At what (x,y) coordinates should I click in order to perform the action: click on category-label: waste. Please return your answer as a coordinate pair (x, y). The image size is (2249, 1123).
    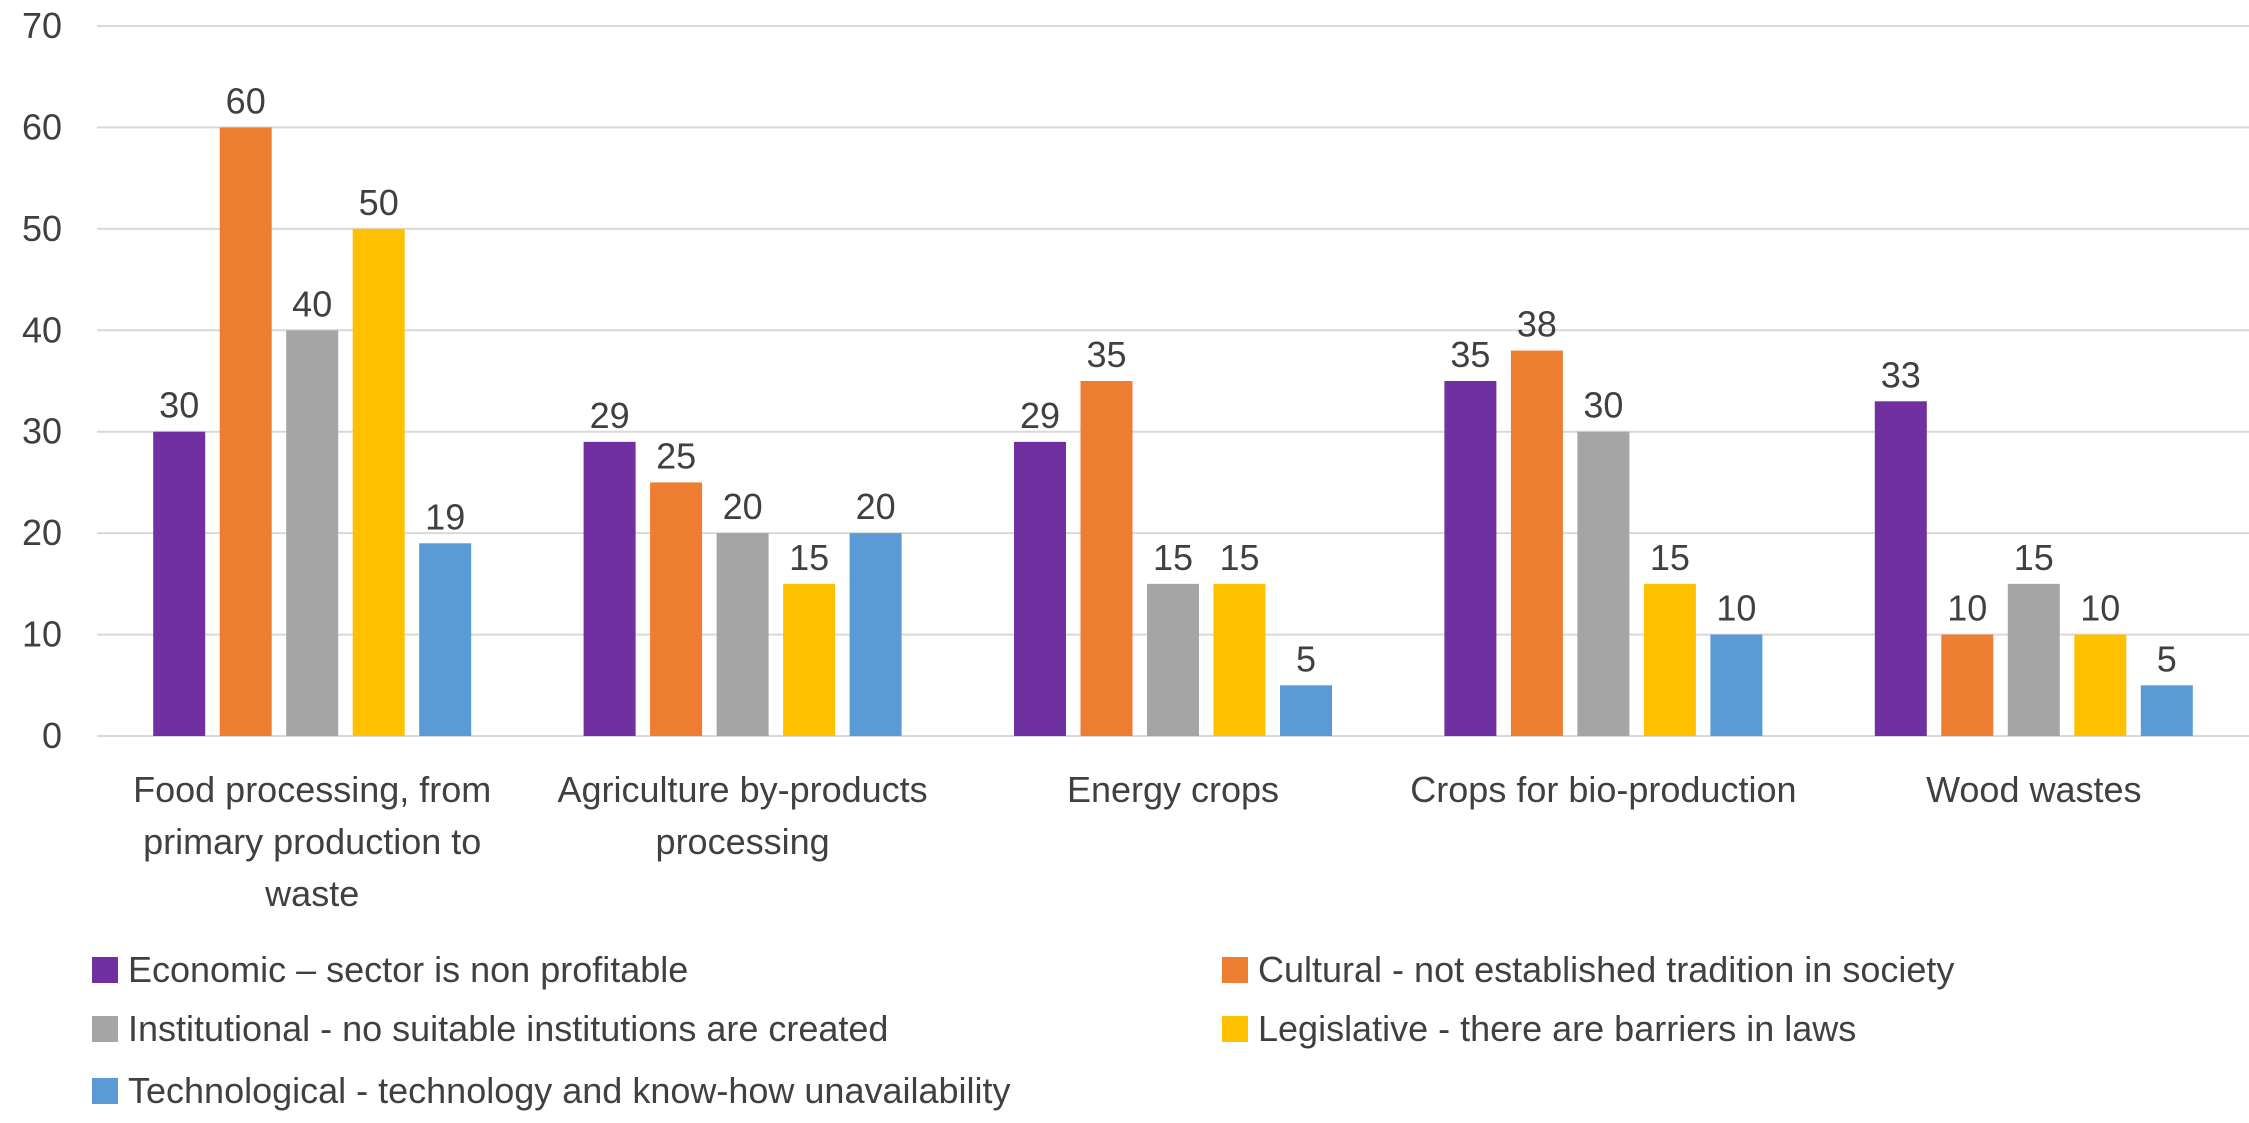
    Looking at the image, I should click on (311, 893).